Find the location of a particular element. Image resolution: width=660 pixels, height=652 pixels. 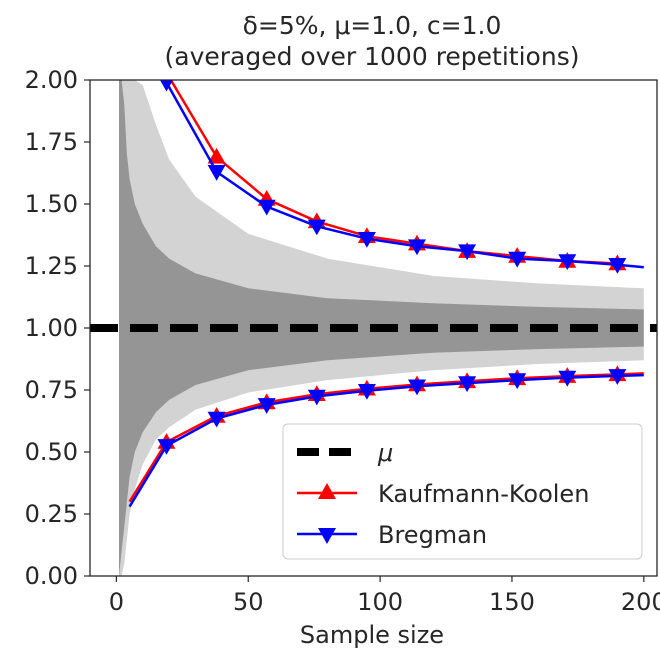

chart-title-line1: δ=5%, μ=1.0, c=1.0 is located at coordinates (372, 25).